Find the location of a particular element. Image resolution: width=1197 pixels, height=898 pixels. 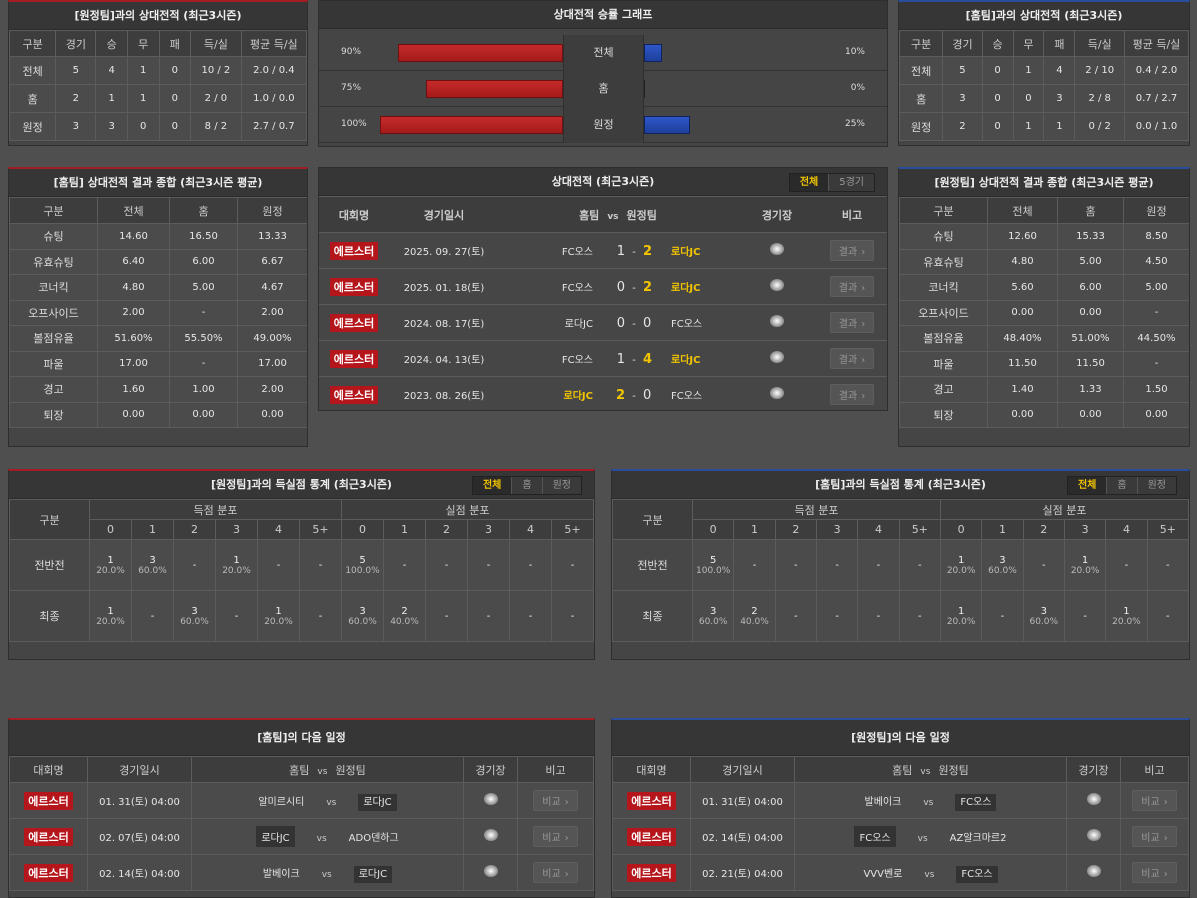

cell-value: 1 is located at coordinates (1028, 70).